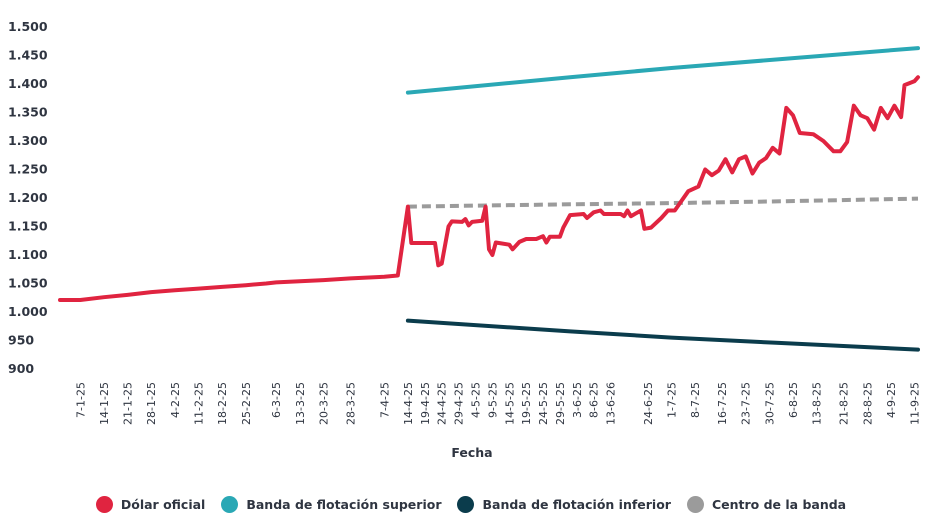 This screenshot has height=528, width=942. What do you see at coordinates (21, 340) in the screenshot?
I see `y-tick-label: 950` at bounding box center [21, 340].